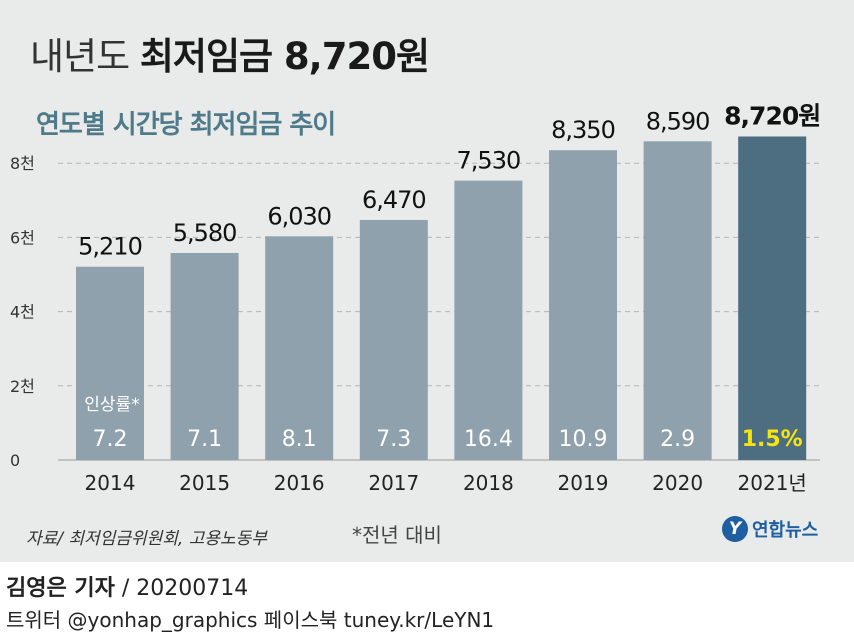 This screenshot has height=636, width=854. I want to click on x-tick-label: 2021년, so click(772, 483).